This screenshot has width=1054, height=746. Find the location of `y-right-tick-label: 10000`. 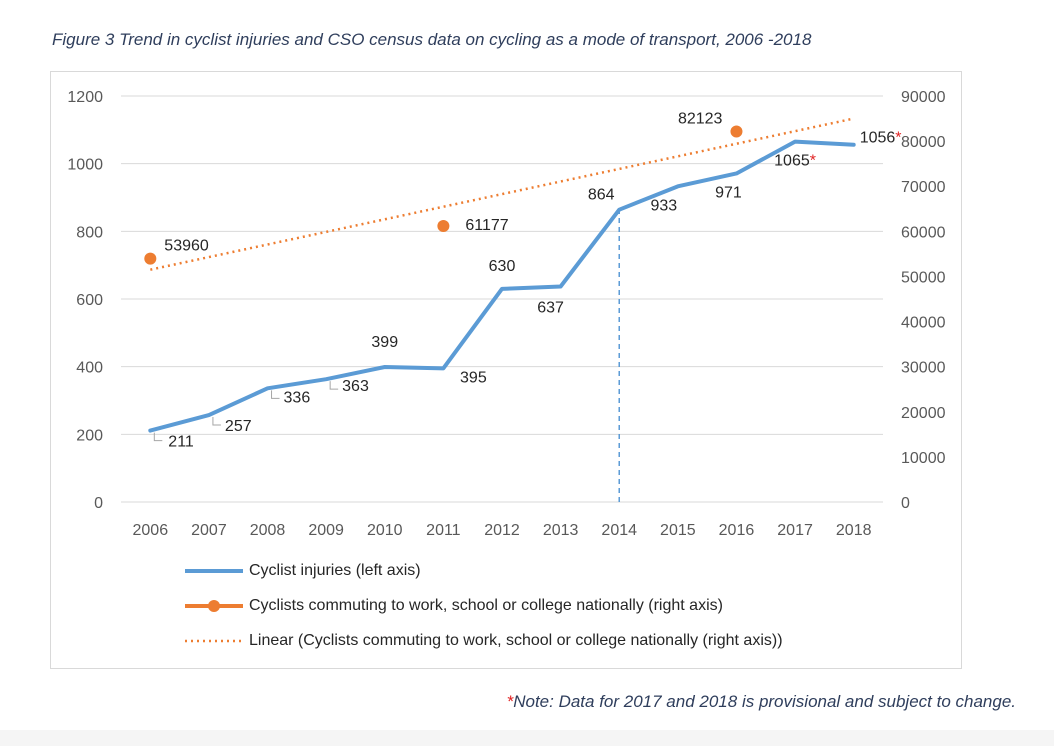

y-right-tick-label: 10000 is located at coordinates (923, 458).